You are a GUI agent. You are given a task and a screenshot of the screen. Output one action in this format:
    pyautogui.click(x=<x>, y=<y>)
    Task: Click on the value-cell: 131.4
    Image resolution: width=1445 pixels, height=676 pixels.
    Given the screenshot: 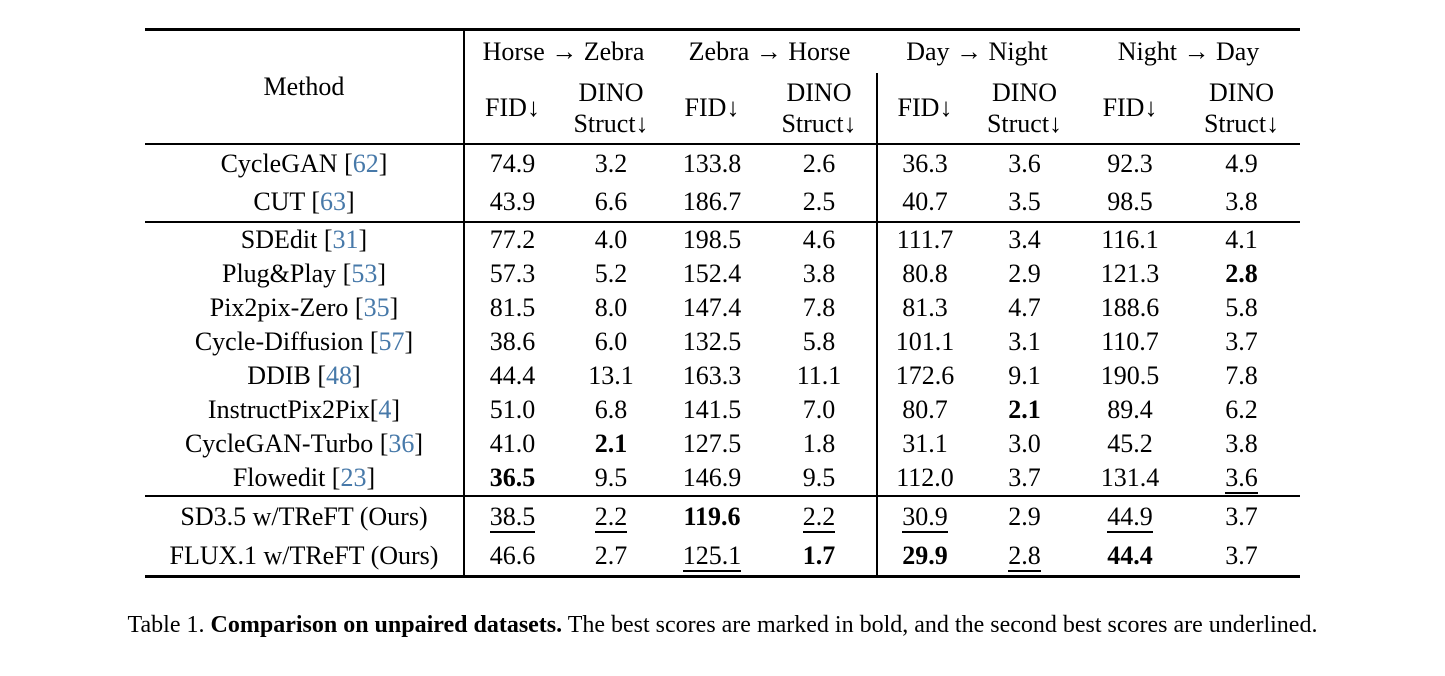 What is the action you would take?
    pyautogui.click(x=1130, y=479)
    